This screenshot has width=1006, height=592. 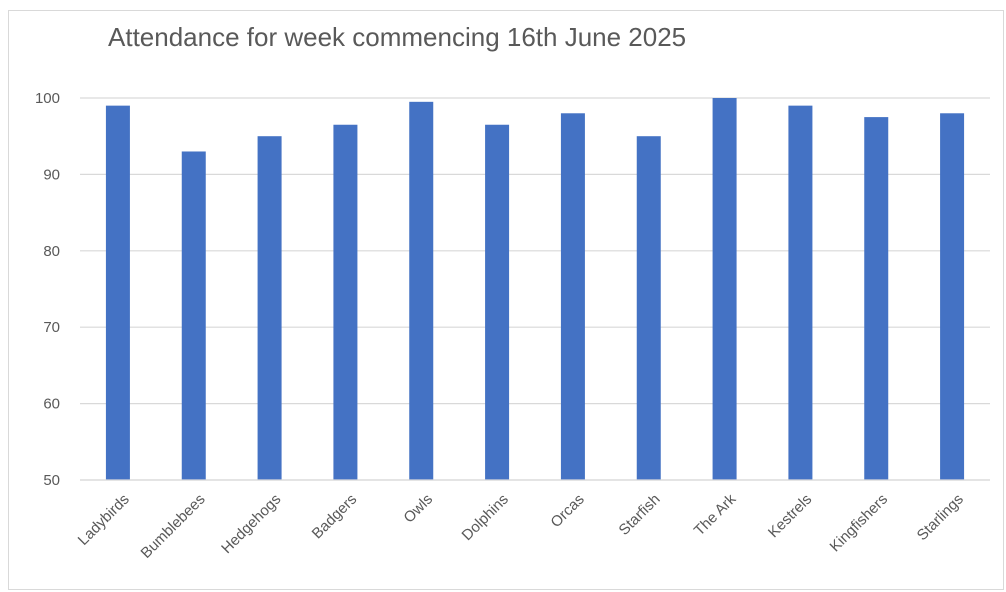 What do you see at coordinates (418, 509) in the screenshot?
I see `x-tick-label: Owls` at bounding box center [418, 509].